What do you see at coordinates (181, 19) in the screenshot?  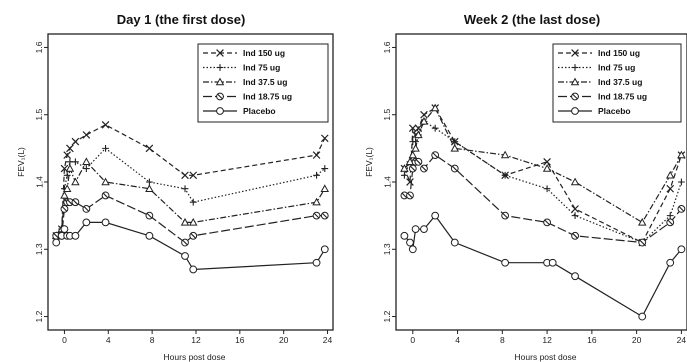 I see `panel-title-day1: Day 1 (the first dose)` at bounding box center [181, 19].